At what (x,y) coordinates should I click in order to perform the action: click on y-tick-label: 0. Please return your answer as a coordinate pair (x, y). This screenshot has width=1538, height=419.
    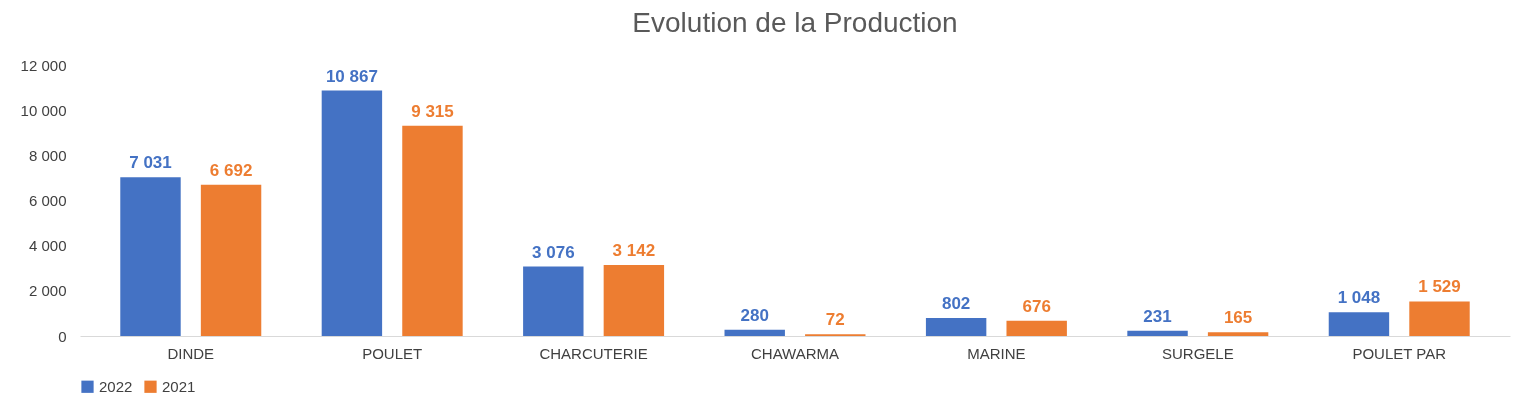
    Looking at the image, I should click on (62, 336).